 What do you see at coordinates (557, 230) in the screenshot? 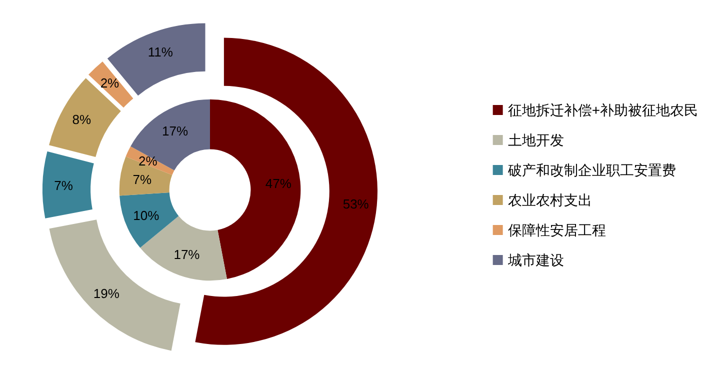
I see `legend-label: 保障性安居工程` at bounding box center [557, 230].